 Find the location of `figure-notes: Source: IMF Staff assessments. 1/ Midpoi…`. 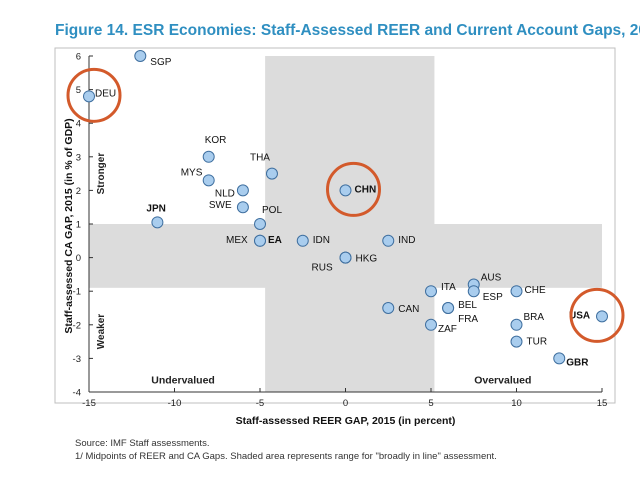

figure-notes: Source: IMF Staff assessments. 1/ Midpoi… is located at coordinates (286, 450).